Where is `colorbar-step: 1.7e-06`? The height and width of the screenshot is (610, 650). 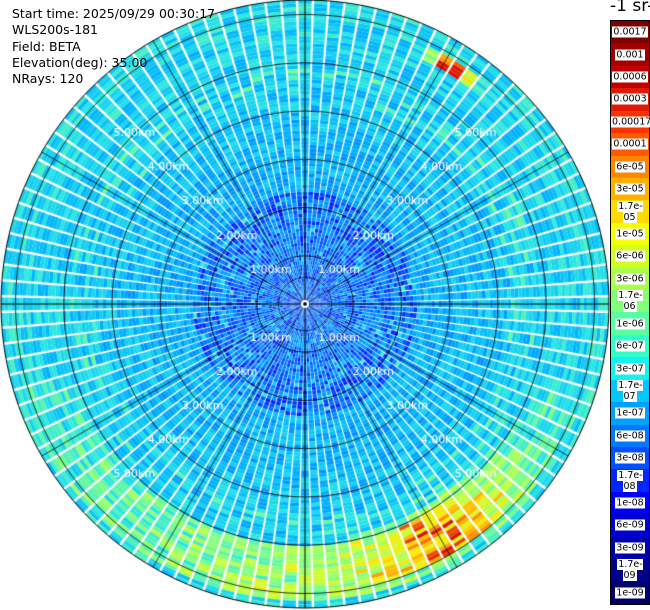 colorbar-step: 1.7e-06 is located at coordinates (630, 301).